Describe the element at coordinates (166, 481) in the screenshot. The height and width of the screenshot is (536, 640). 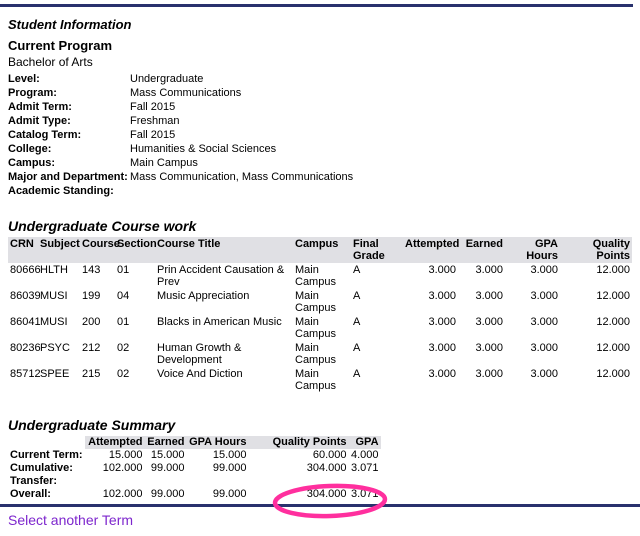
I see `summary-earned` at that location.